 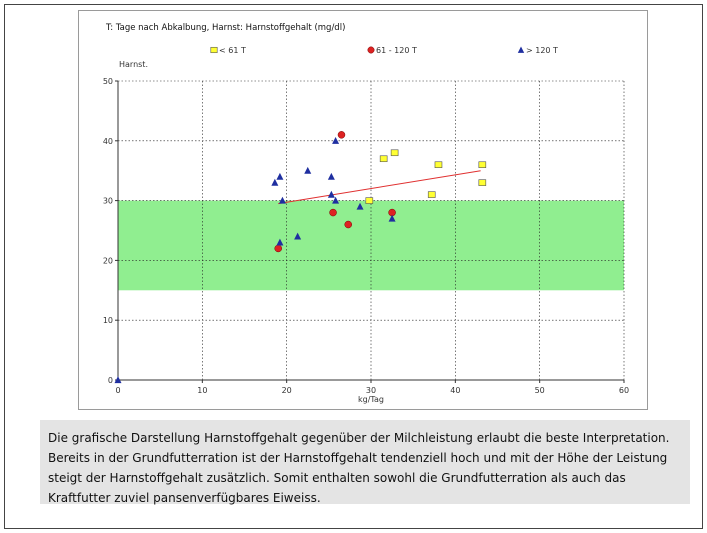 What do you see at coordinates (287, 390) in the screenshot?
I see `x-tick-label: 20` at bounding box center [287, 390].